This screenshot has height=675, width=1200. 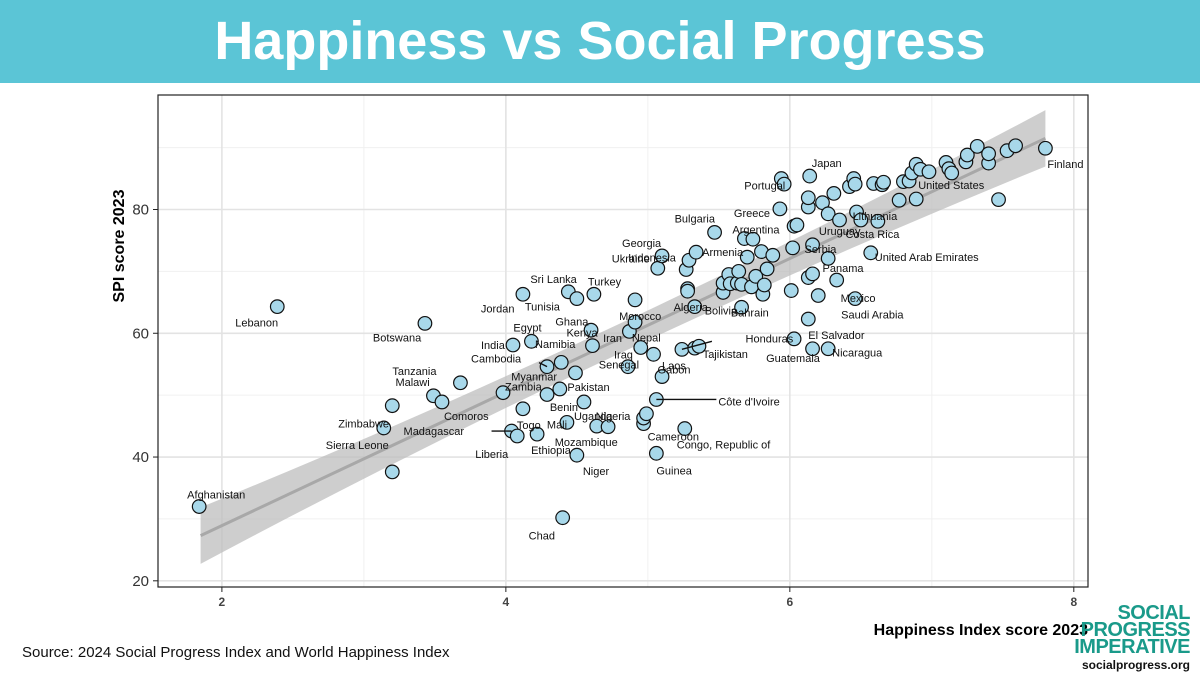 I want to click on x-tick-label: 4, so click(x=506, y=602).